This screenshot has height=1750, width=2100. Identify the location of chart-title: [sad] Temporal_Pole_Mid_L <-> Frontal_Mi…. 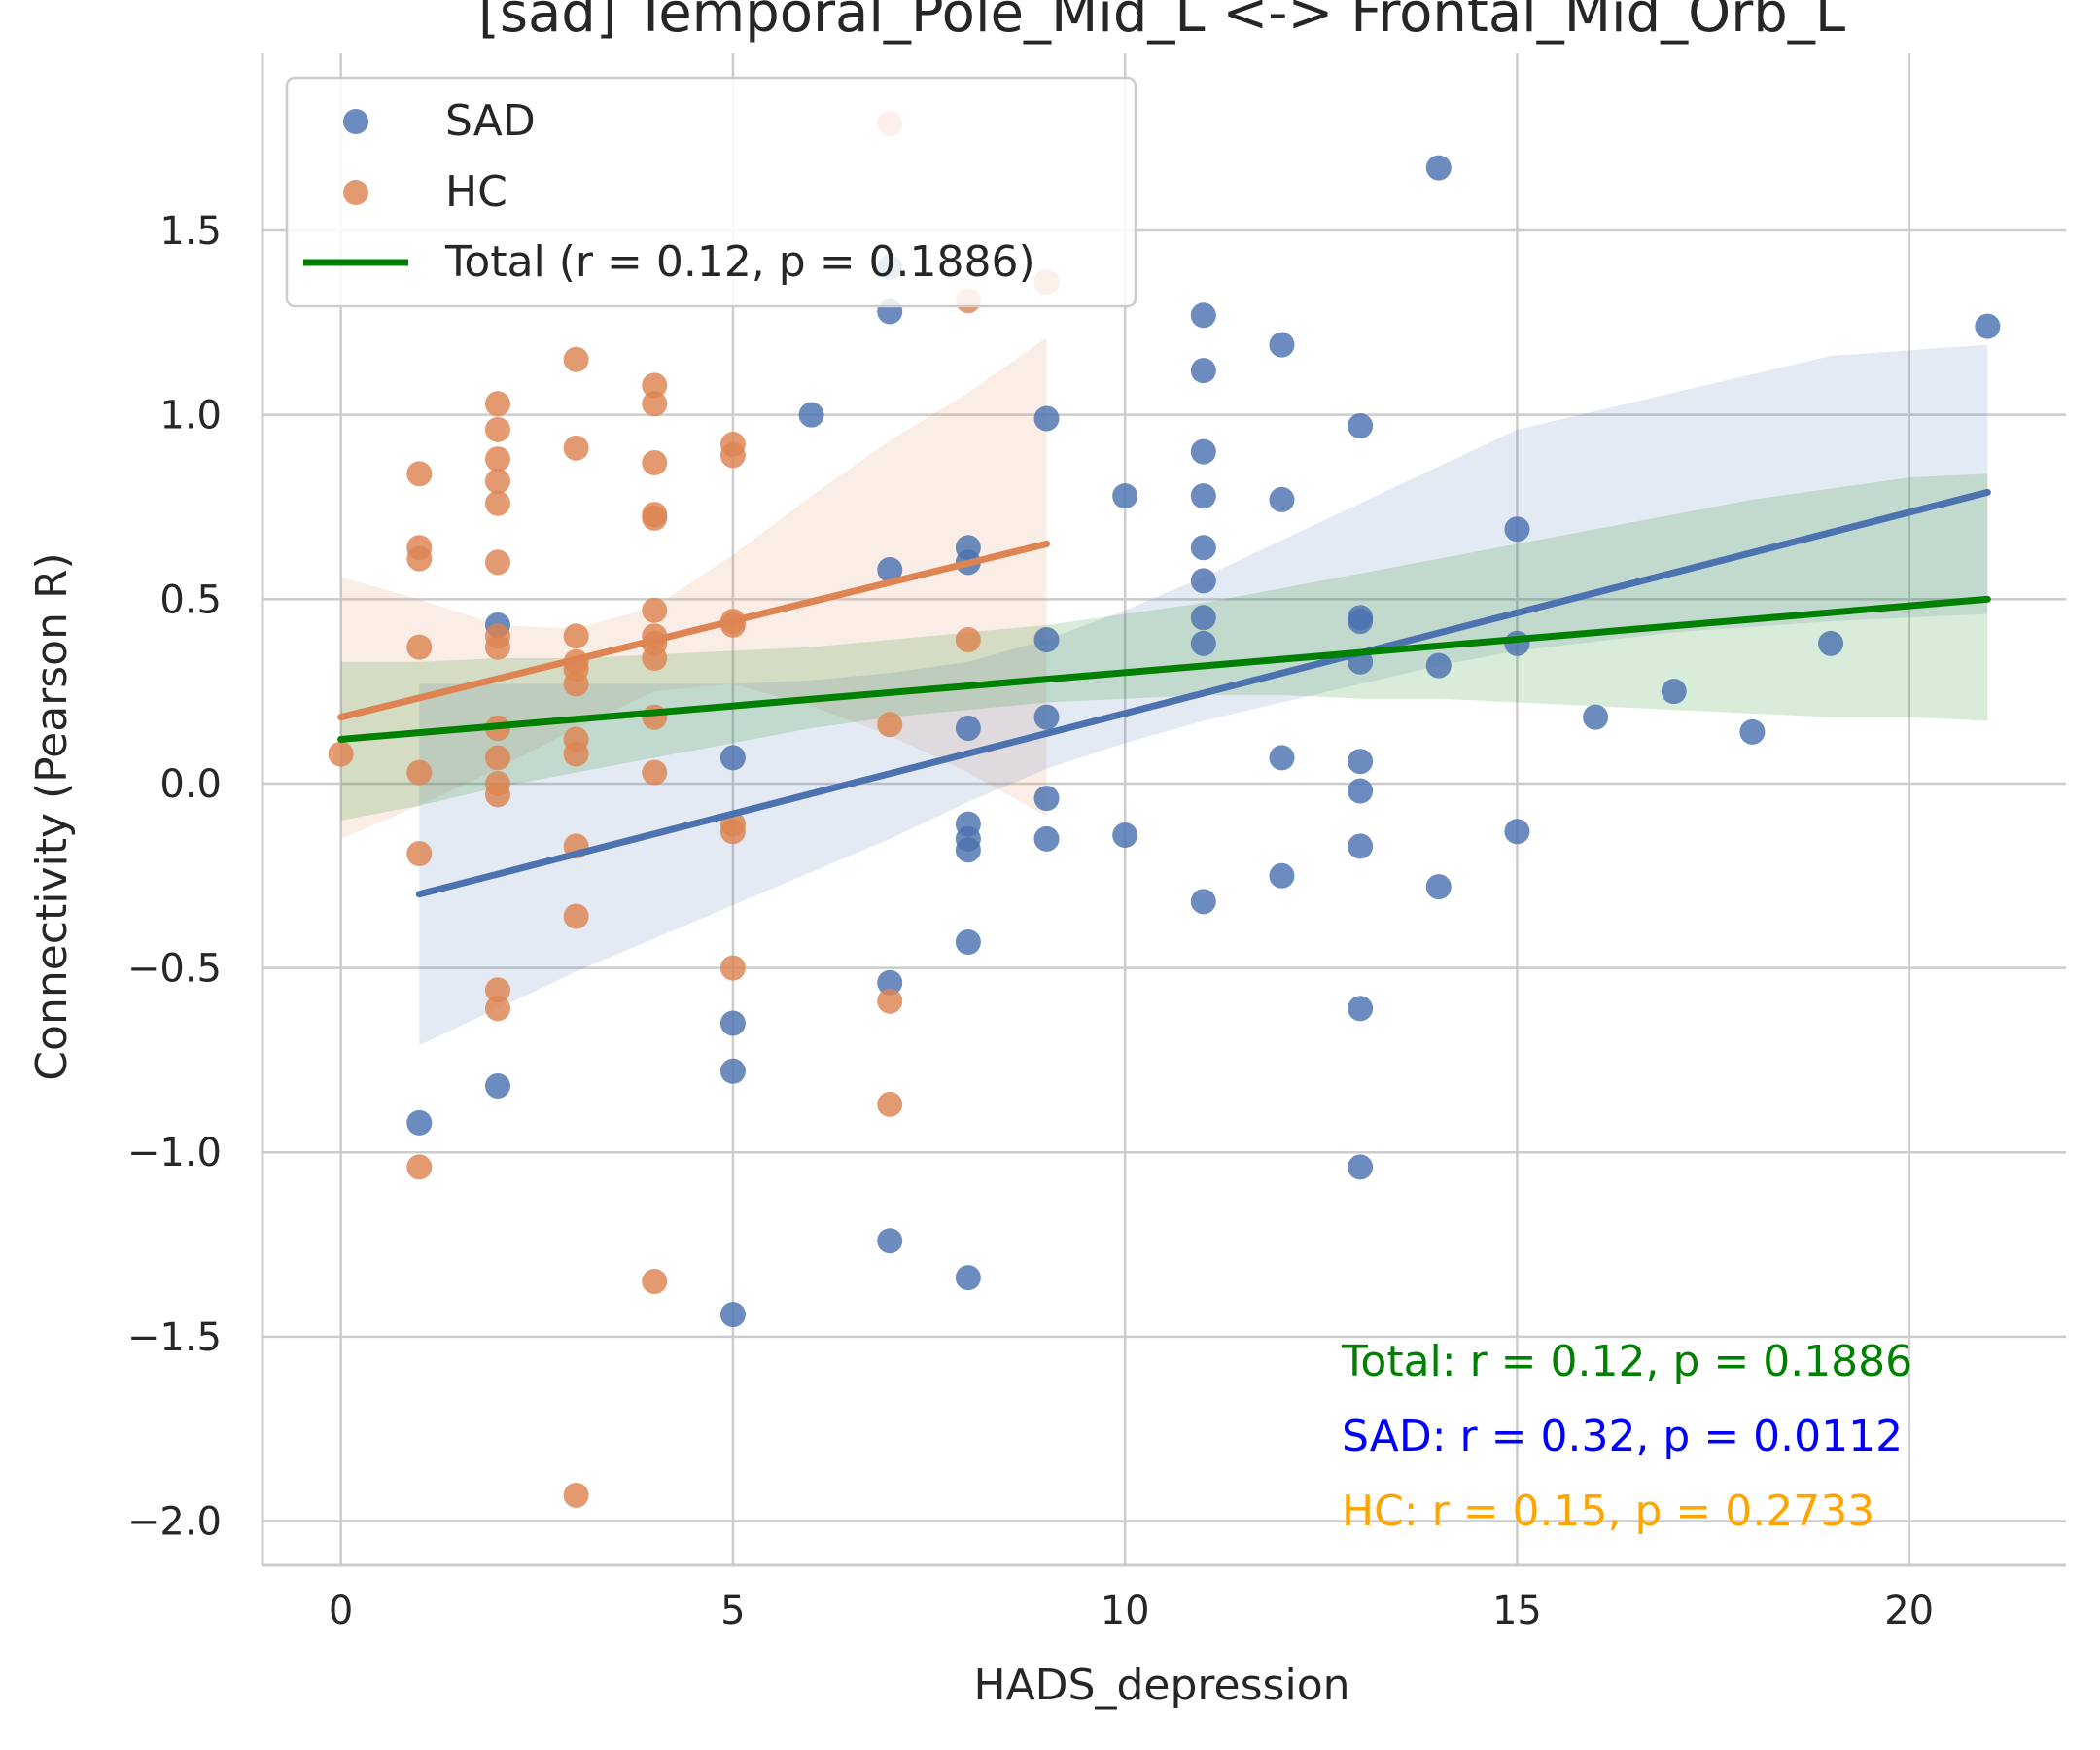
(1161, 22).